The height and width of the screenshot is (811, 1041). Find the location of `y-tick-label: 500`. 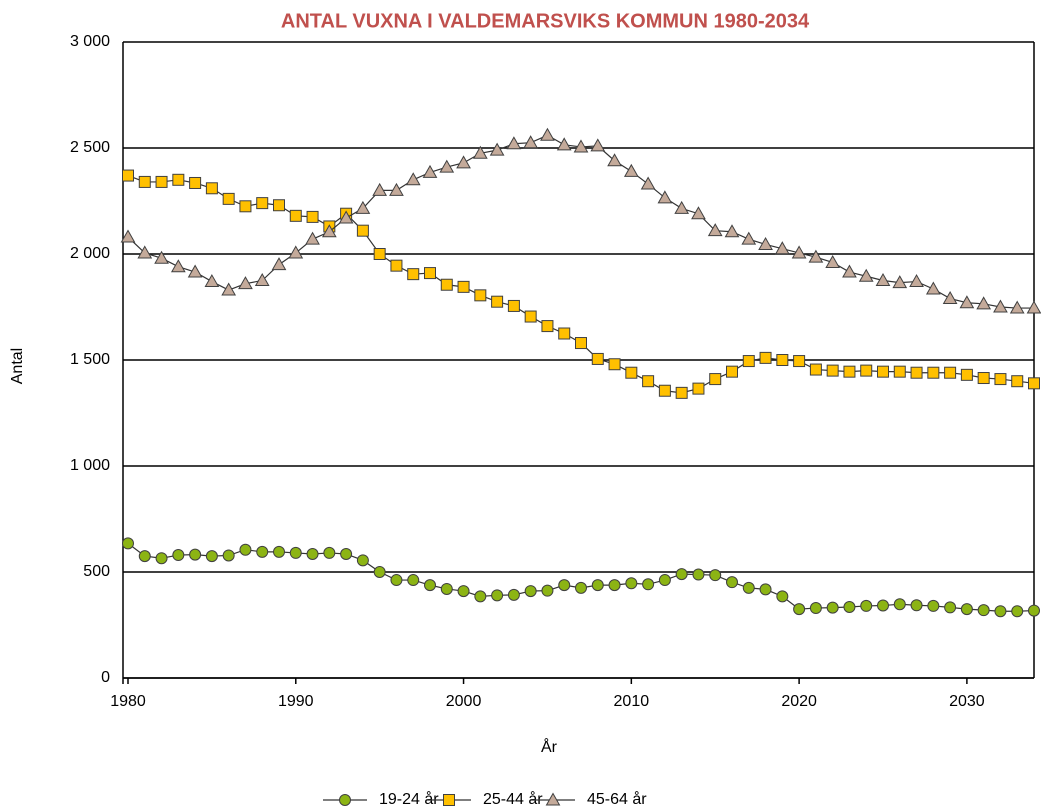

y-tick-label: 500 is located at coordinates (96, 571).